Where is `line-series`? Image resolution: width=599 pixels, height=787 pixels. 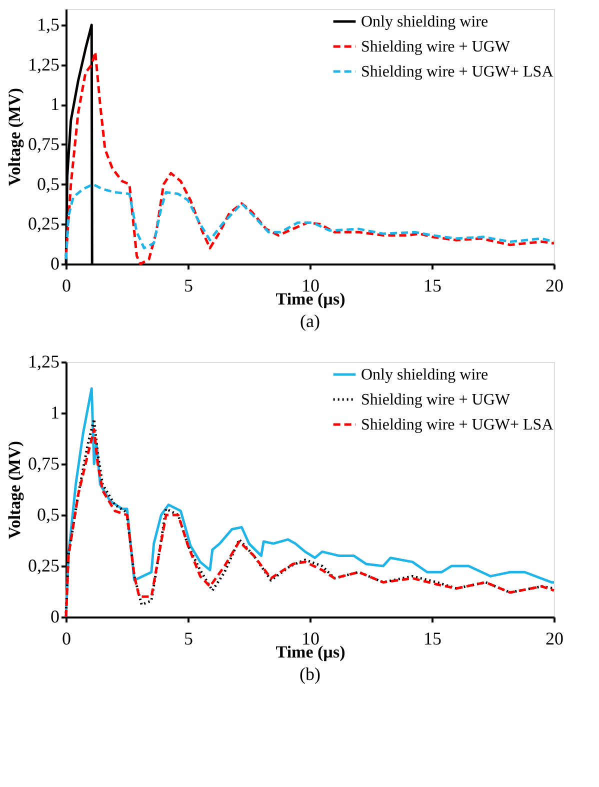
line-series is located at coordinates (310, 221).